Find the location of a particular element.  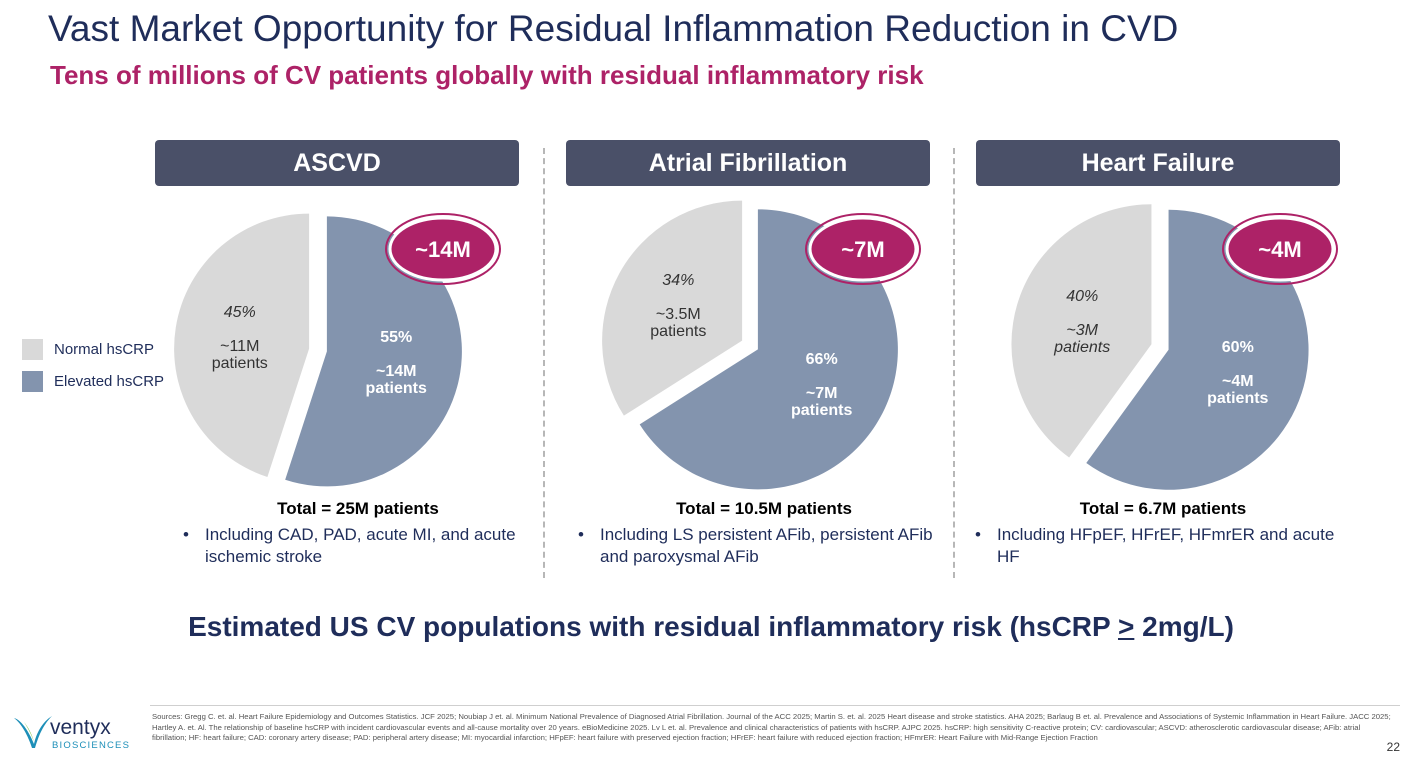

pie-slice-hf-normal is located at coordinates (1081, 331).